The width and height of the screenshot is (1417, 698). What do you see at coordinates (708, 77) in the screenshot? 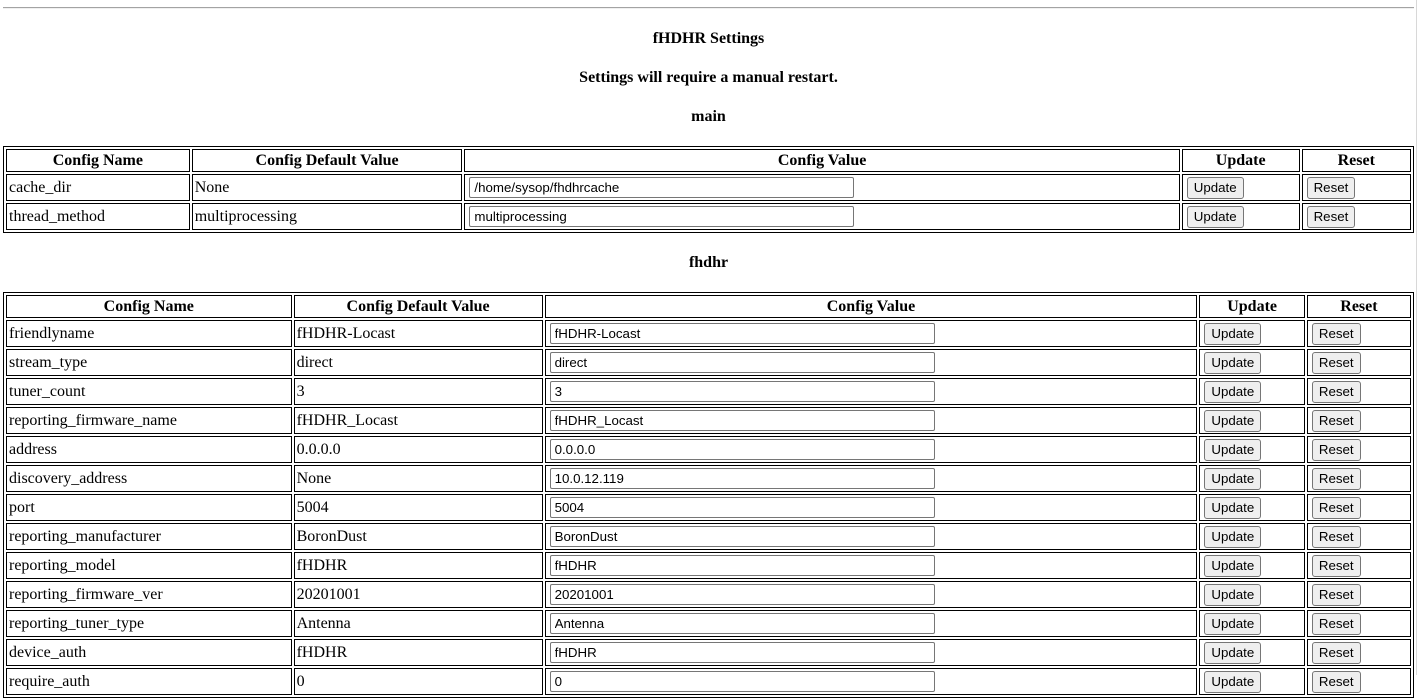
I see `restart-notice: Settings will require a manual restart.` at bounding box center [708, 77].